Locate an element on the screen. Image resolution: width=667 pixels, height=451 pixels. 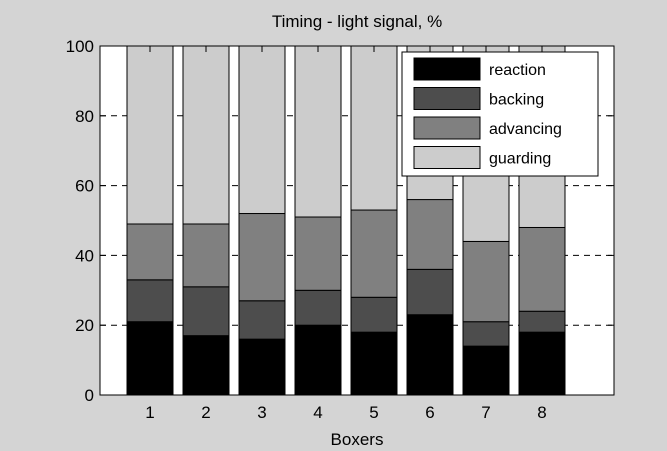
x-tick-label: 8 is located at coordinates (541, 412).